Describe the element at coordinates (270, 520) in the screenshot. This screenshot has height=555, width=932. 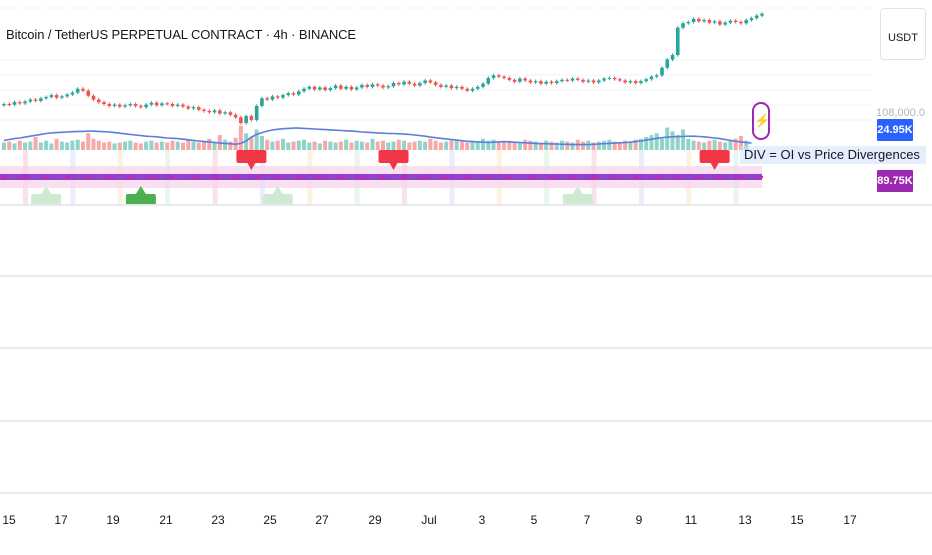
I see `x-tick-label: 25` at that location.